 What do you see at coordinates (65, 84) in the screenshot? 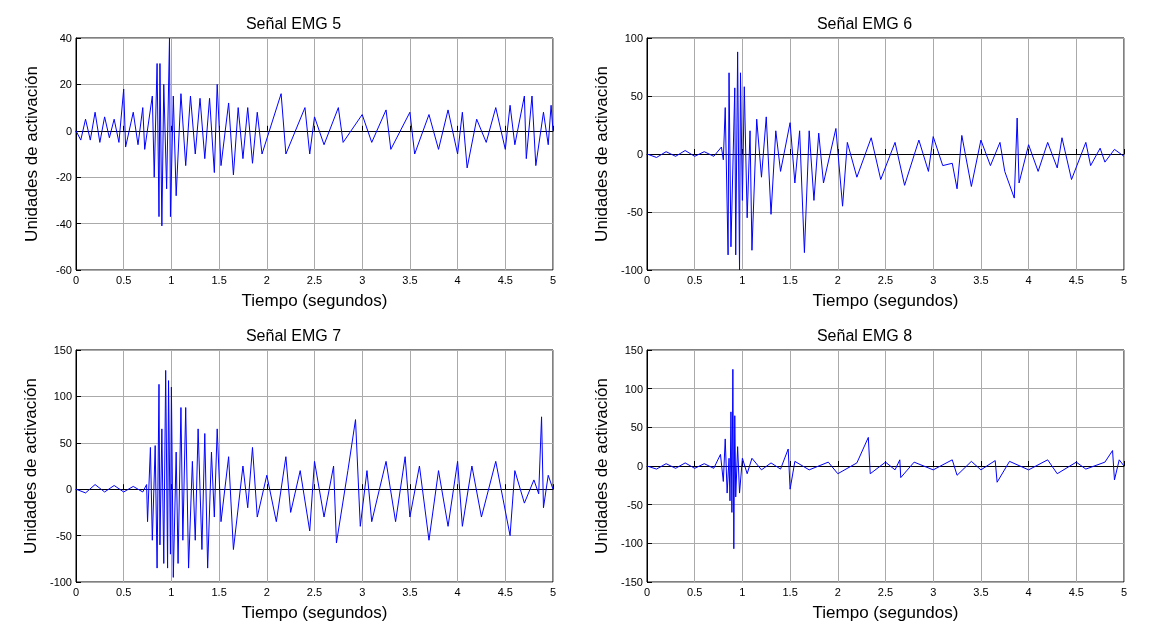
I see `y-tick-label: 20` at bounding box center [65, 84].